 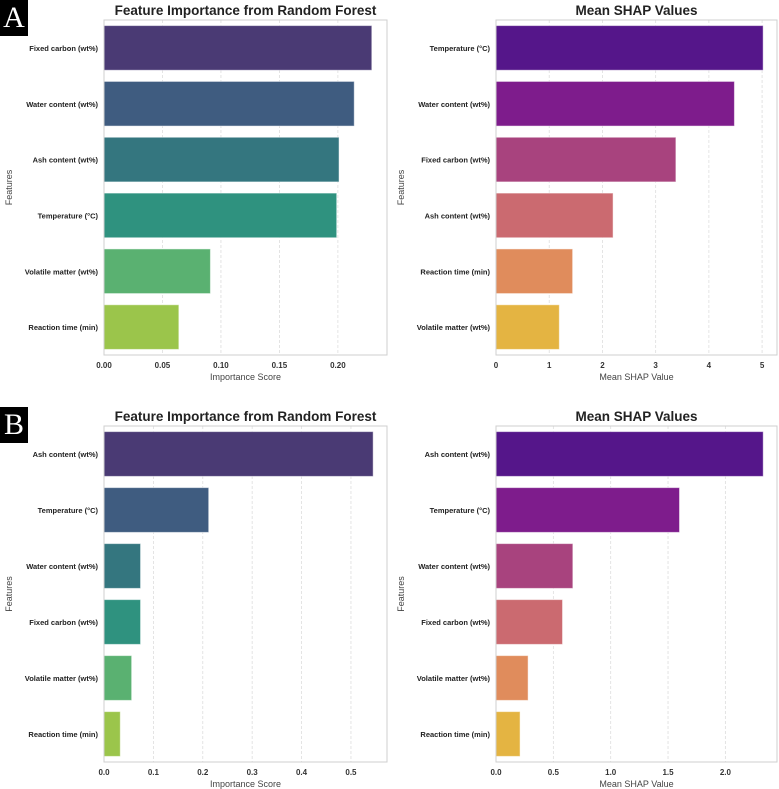 What do you see at coordinates (154, 772) in the screenshot?
I see `x-tick-label: 0.1` at bounding box center [154, 772].